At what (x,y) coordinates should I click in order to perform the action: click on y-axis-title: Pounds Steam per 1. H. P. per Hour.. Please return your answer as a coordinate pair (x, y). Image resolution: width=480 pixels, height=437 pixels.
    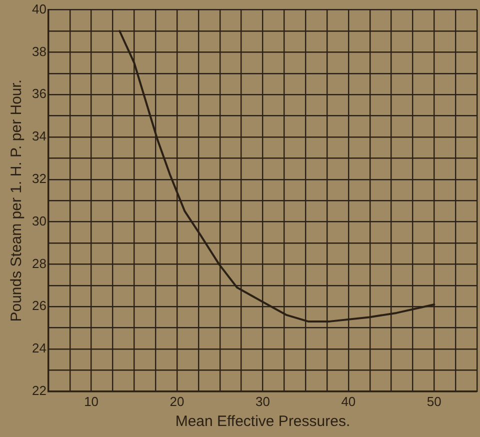
    Looking at the image, I should click on (17, 200).